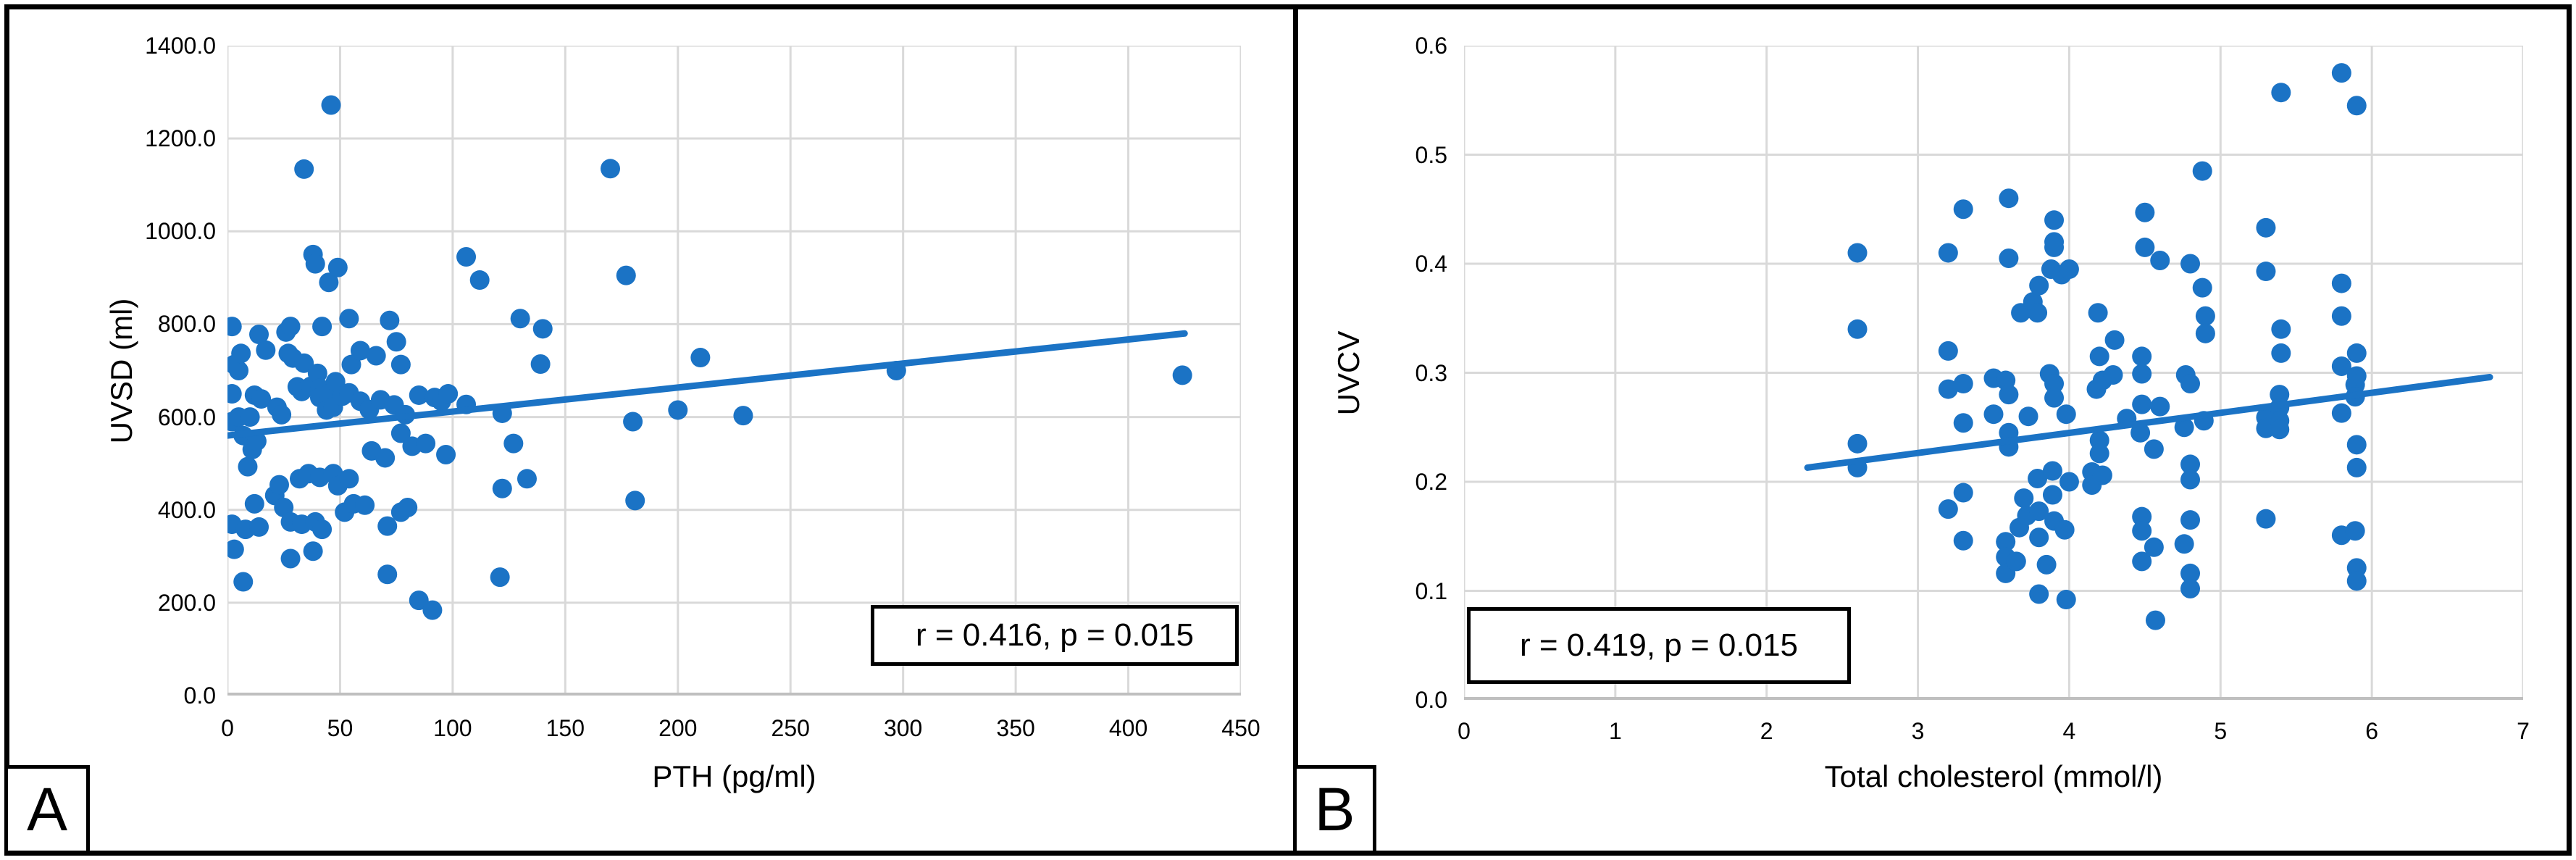  I want to click on panel-b-letter-badge: B, so click(1334, 810).